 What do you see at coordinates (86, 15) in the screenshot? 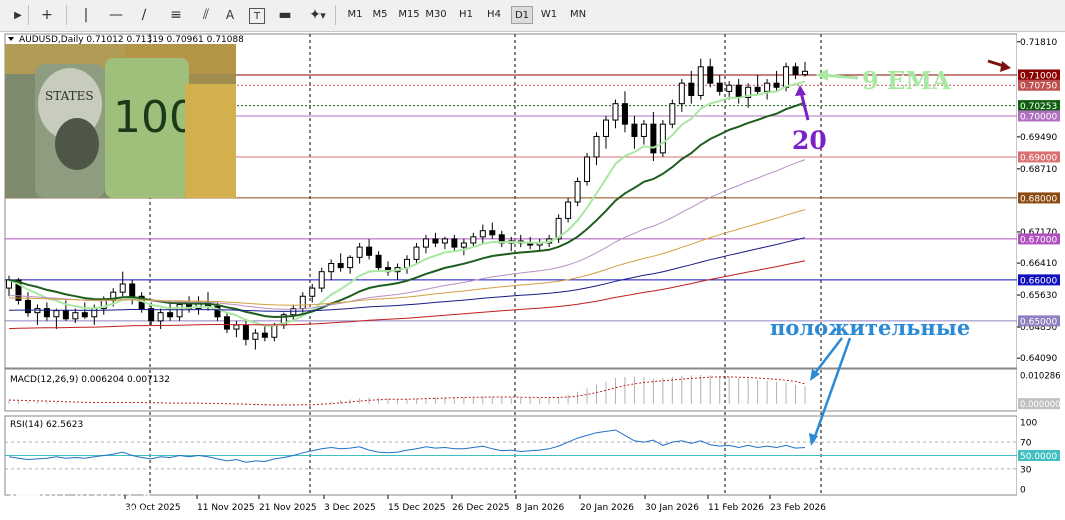
I see `vertical-line-icon: |` at bounding box center [86, 15].